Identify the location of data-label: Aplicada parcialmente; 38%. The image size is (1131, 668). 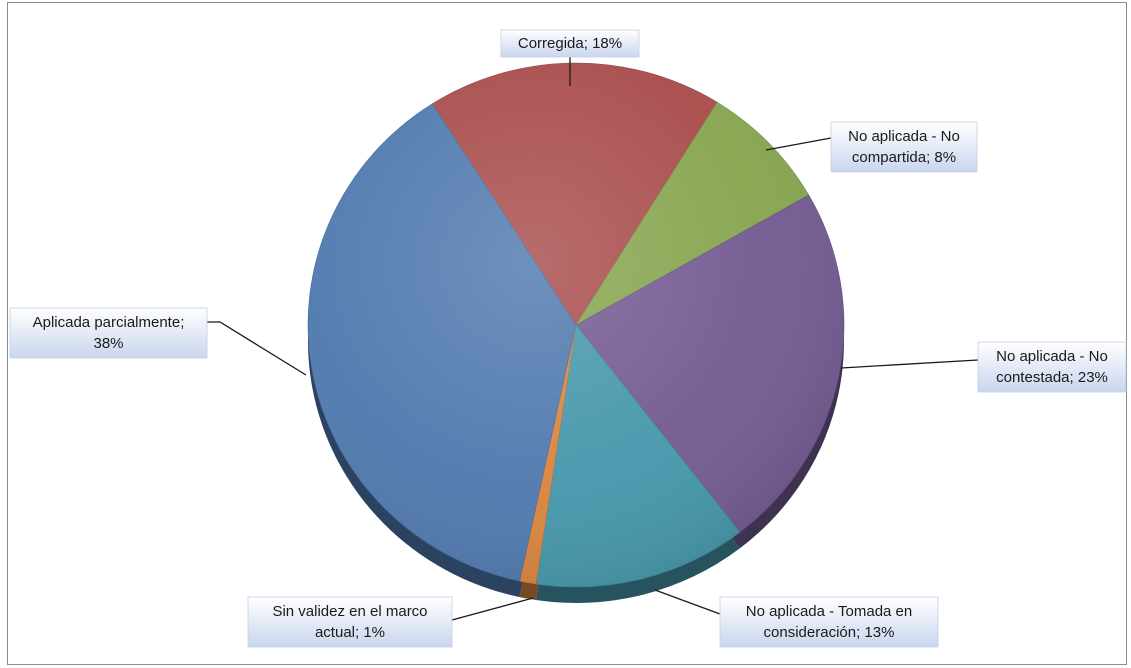
(108, 333).